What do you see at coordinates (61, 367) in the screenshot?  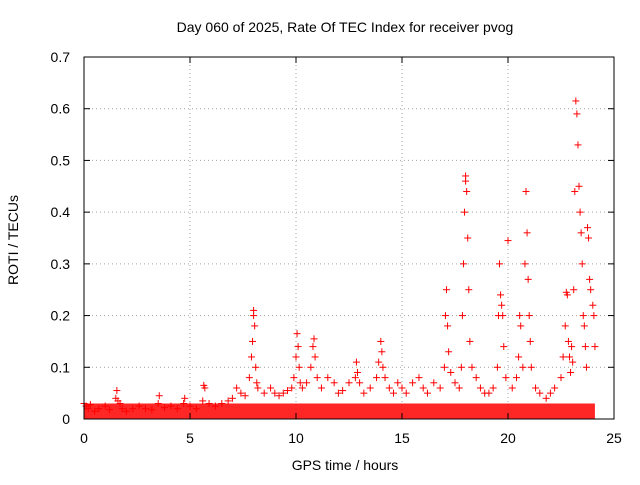 I see `y-tick-label: 0.1` at bounding box center [61, 367].